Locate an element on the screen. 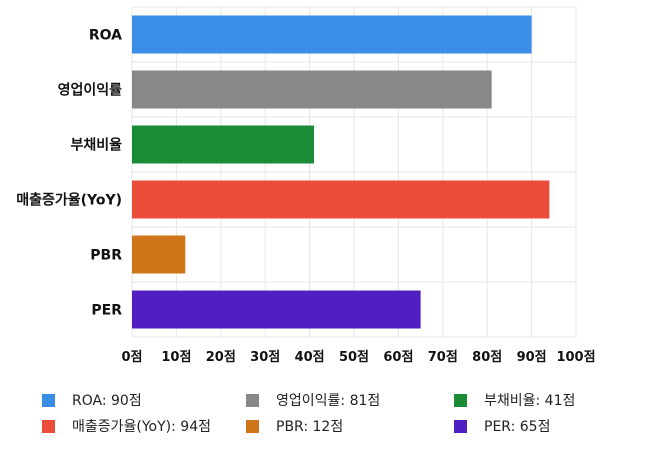 The image size is (650, 450). legend-item: 매출증가율(YoY): 94점 is located at coordinates (126, 426).